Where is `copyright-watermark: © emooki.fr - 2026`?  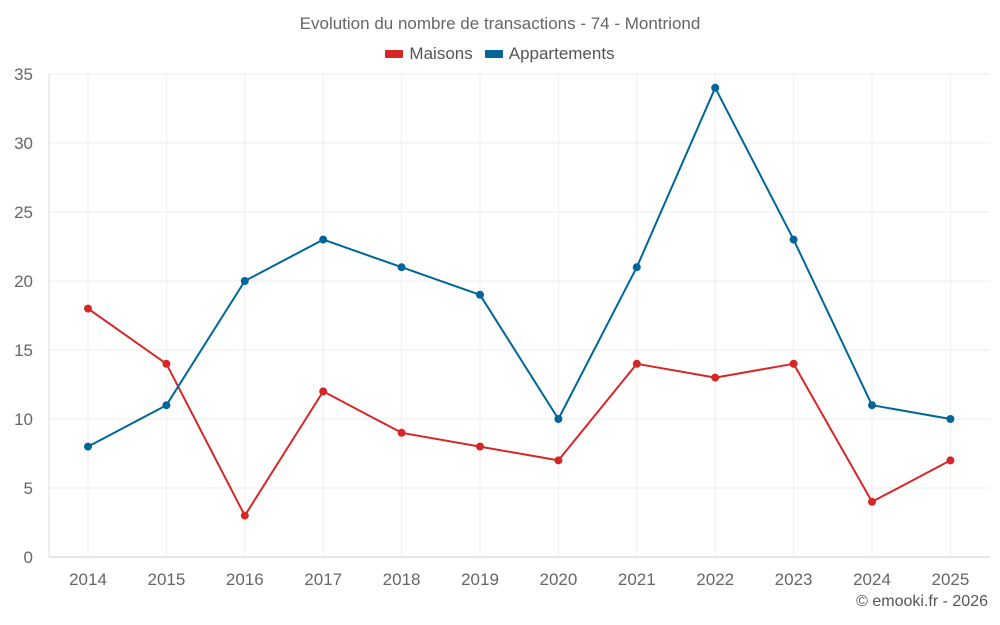 copyright-watermark: © emooki.fr - 2026 is located at coordinates (922, 601).